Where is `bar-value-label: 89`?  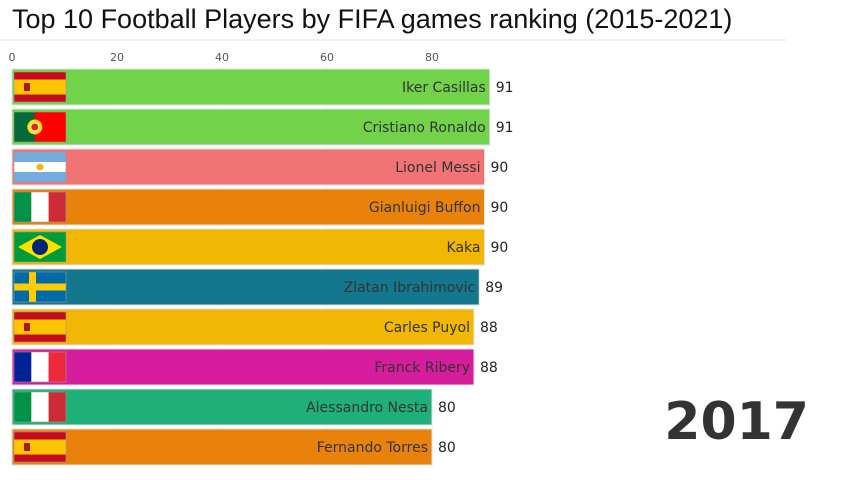
bar-value-label: 89 is located at coordinates (494, 288).